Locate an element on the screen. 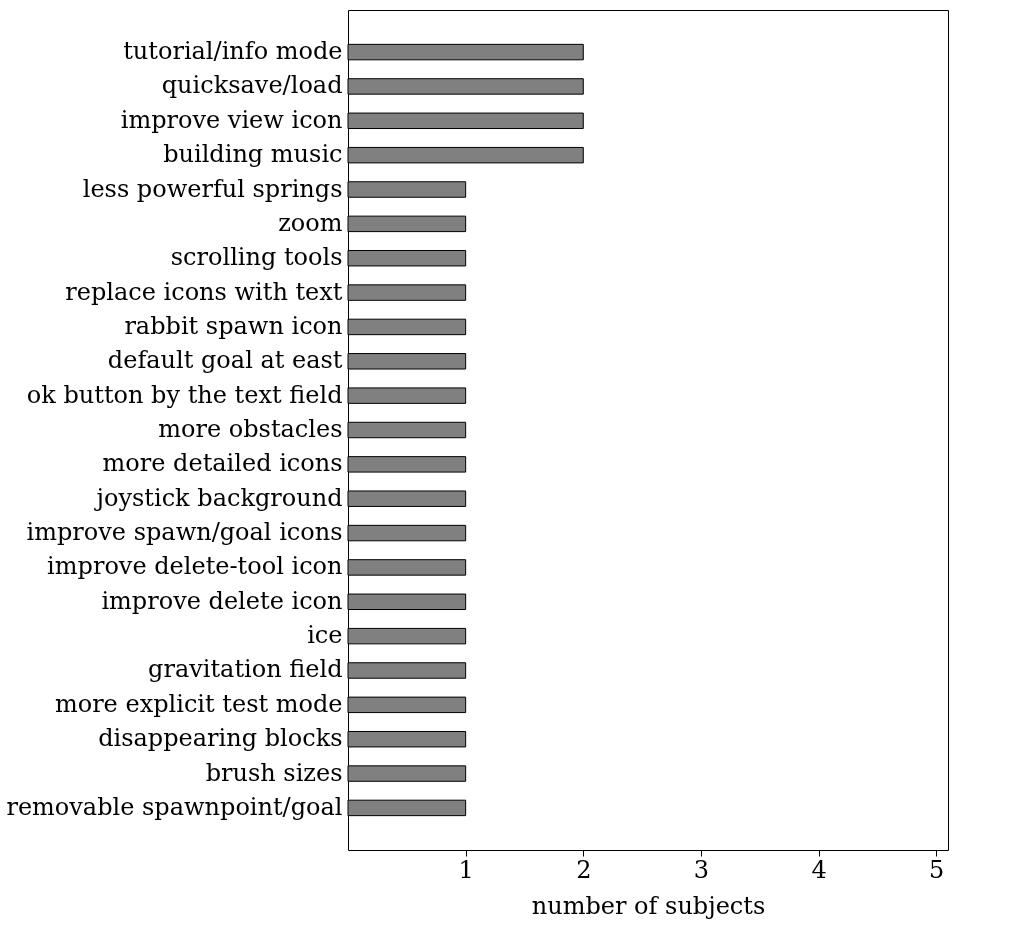 The height and width of the screenshot is (934, 1025). y-tick-label: default goal at east is located at coordinates (225, 360).